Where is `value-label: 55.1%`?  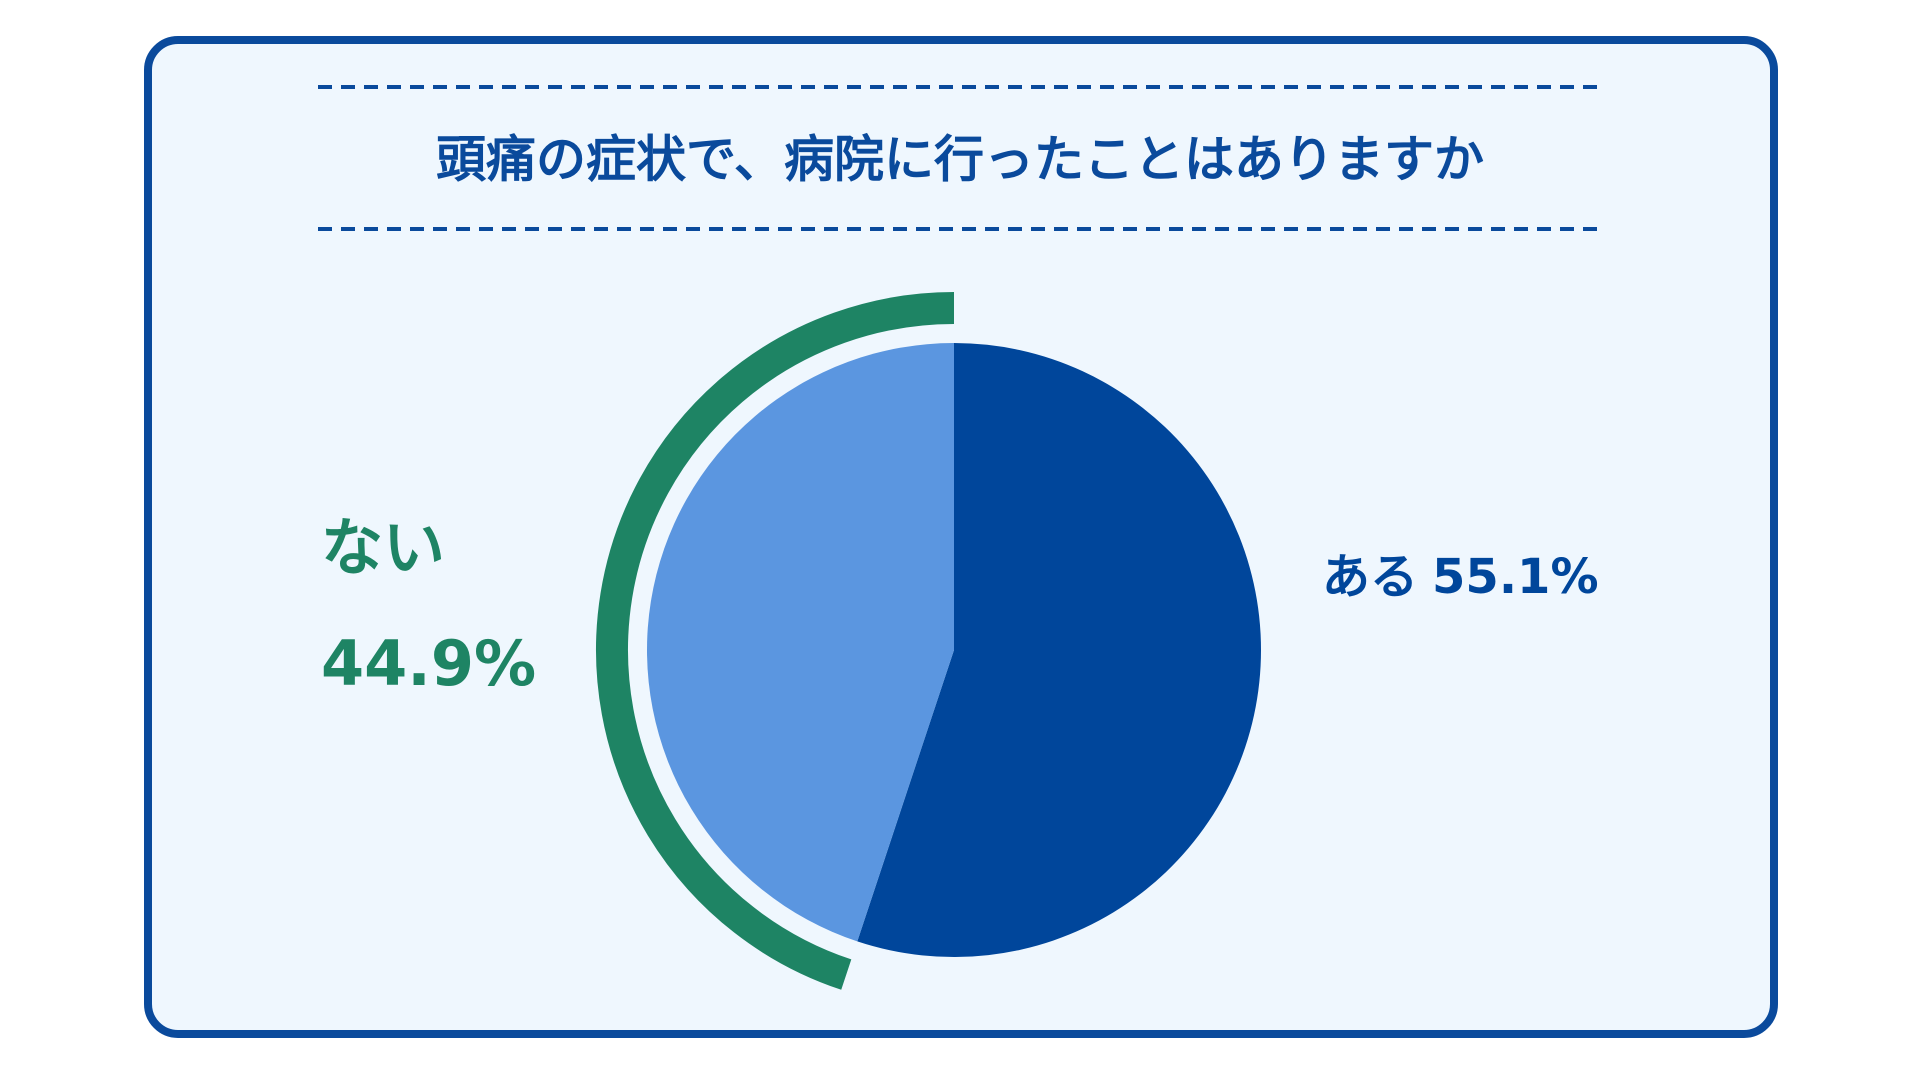 value-label: 55.1% is located at coordinates (1515, 577).